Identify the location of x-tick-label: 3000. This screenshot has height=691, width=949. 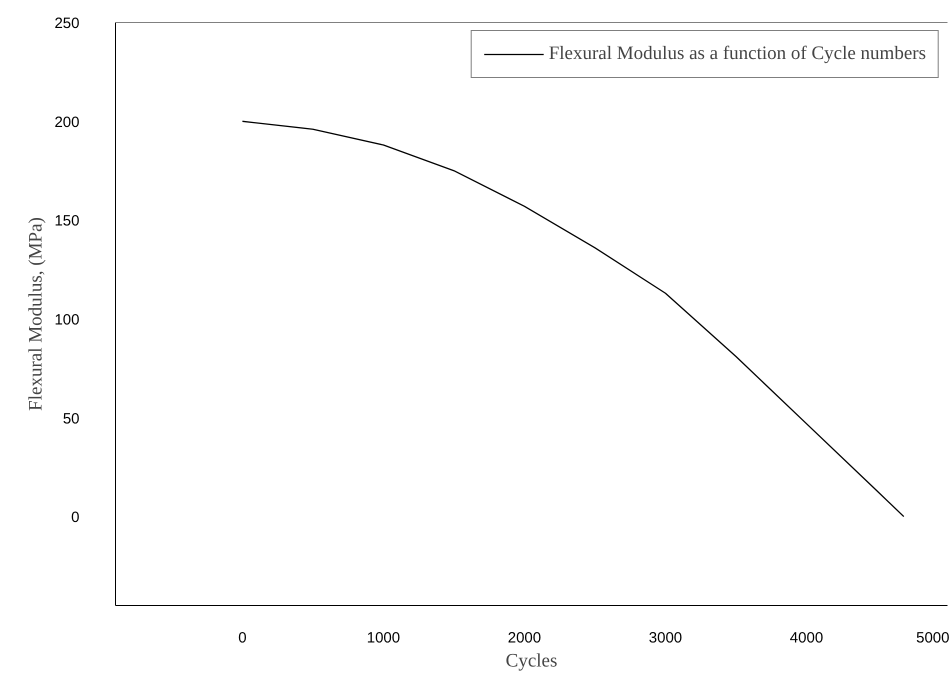
(665, 638).